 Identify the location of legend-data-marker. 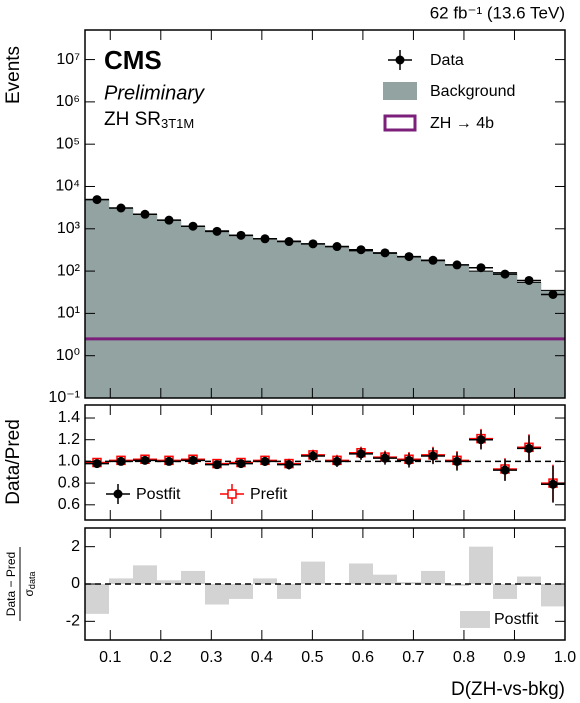
(400, 60).